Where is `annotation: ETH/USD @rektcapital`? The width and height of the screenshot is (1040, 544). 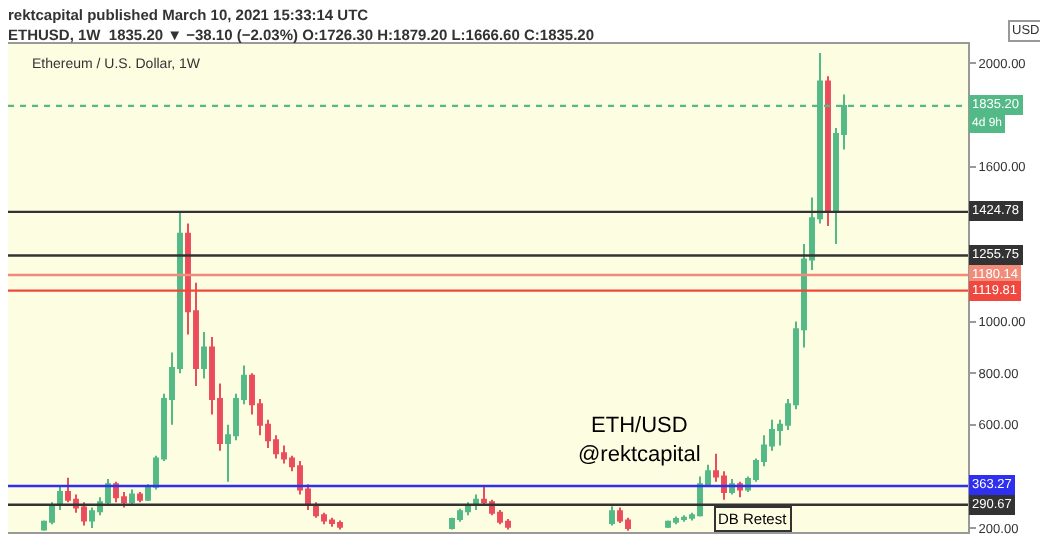 annotation: ETH/USD @rektcapital is located at coordinates (639, 440).